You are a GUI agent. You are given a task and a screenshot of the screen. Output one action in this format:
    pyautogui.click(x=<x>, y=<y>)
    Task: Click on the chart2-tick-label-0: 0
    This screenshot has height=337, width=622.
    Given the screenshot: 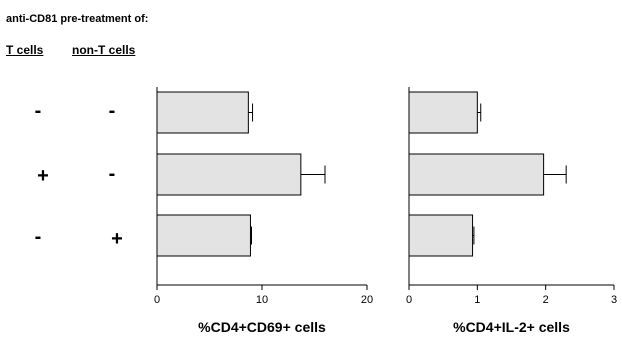 What is the action you would take?
    pyautogui.click(x=409, y=300)
    